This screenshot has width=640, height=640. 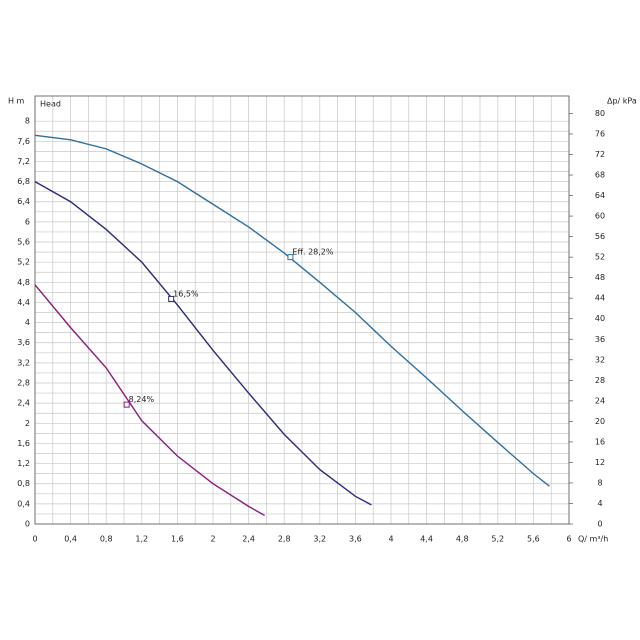 I want to click on y-tick-label: 1,6, so click(x=23, y=443).